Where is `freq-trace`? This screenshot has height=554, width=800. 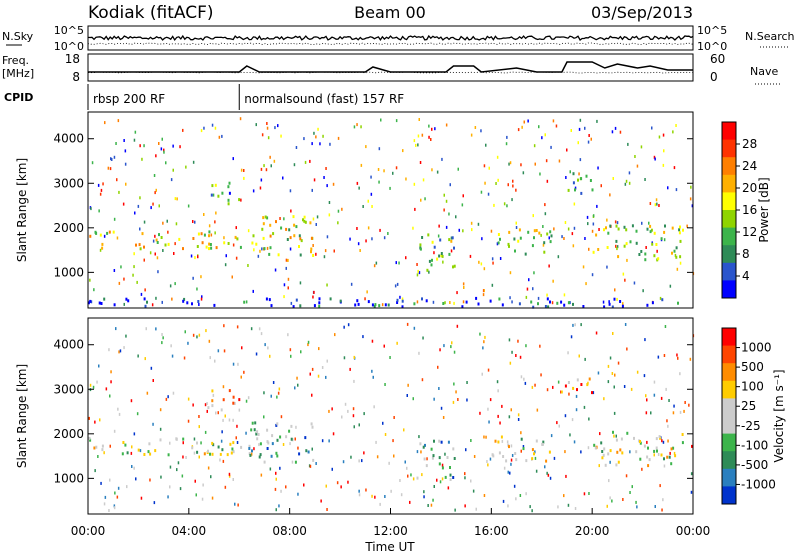
freq-trace is located at coordinates (390, 67).